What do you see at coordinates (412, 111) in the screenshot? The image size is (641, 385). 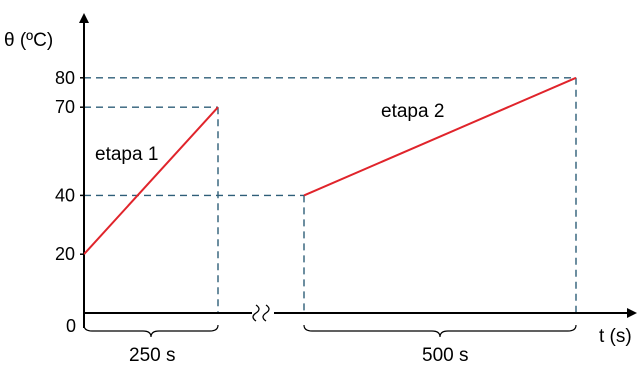 I see `series-label-etapa-2: etapa 2` at bounding box center [412, 111].